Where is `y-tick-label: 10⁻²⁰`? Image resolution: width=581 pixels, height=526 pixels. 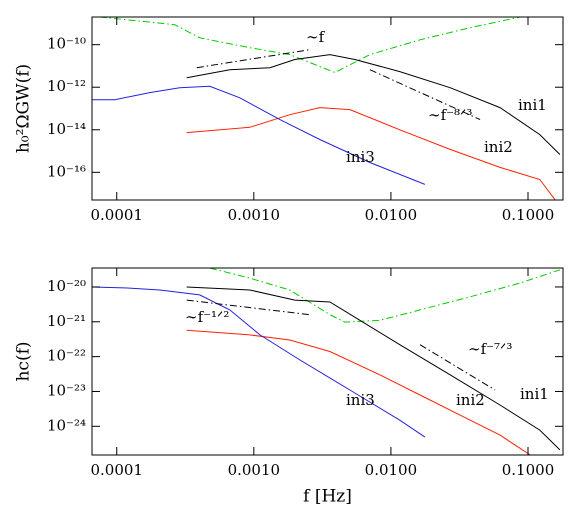 y-tick-label: 10⁻²⁰ is located at coordinates (66, 286).